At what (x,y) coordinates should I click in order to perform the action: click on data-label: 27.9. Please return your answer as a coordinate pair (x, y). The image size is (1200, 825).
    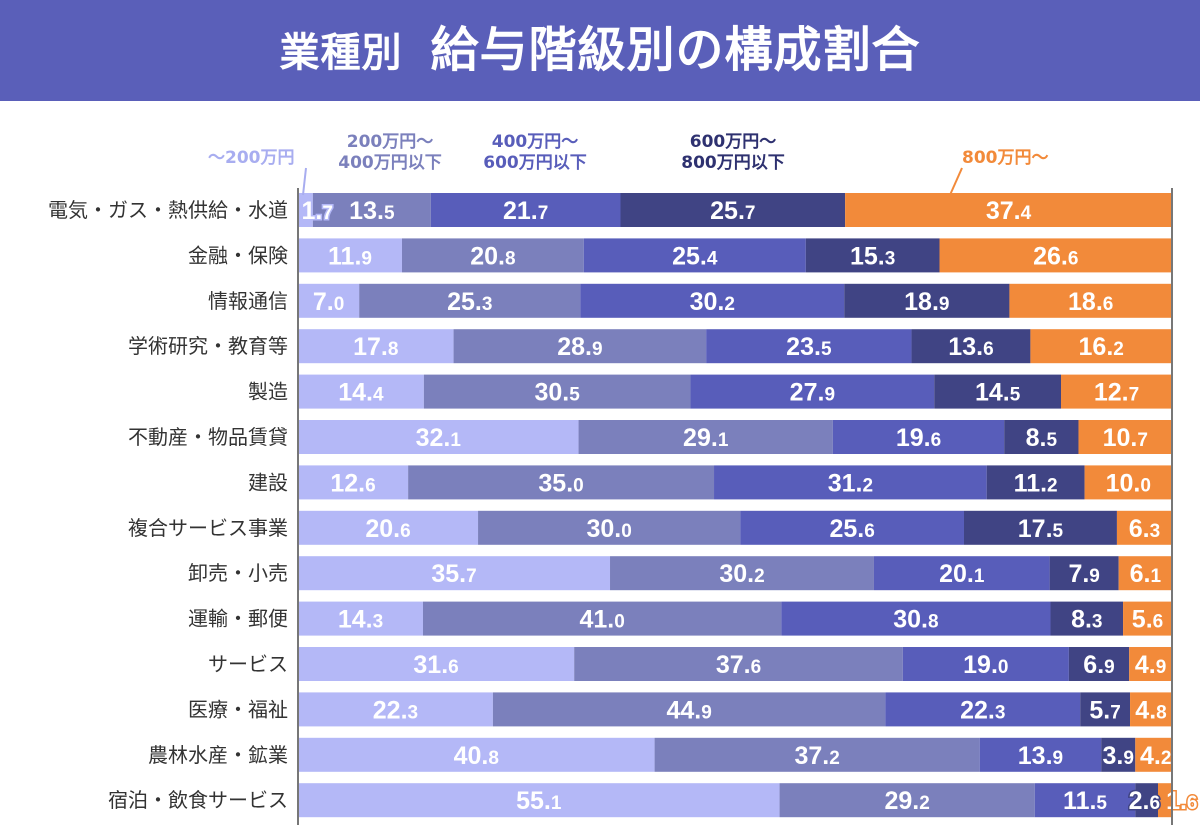
    Looking at the image, I should click on (812, 393).